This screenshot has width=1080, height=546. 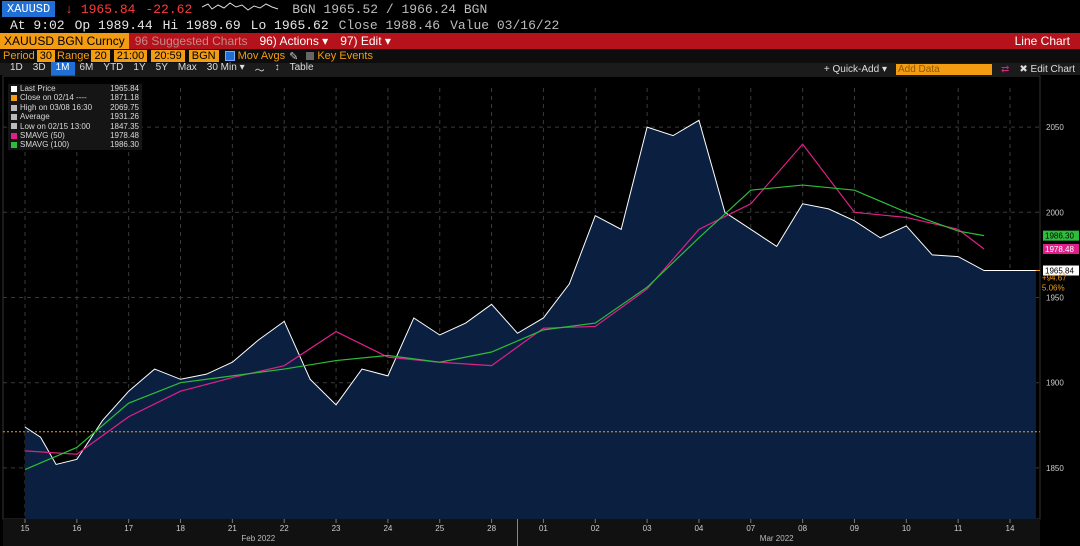 I want to click on tab-10: ↕, so click(x=277, y=67).